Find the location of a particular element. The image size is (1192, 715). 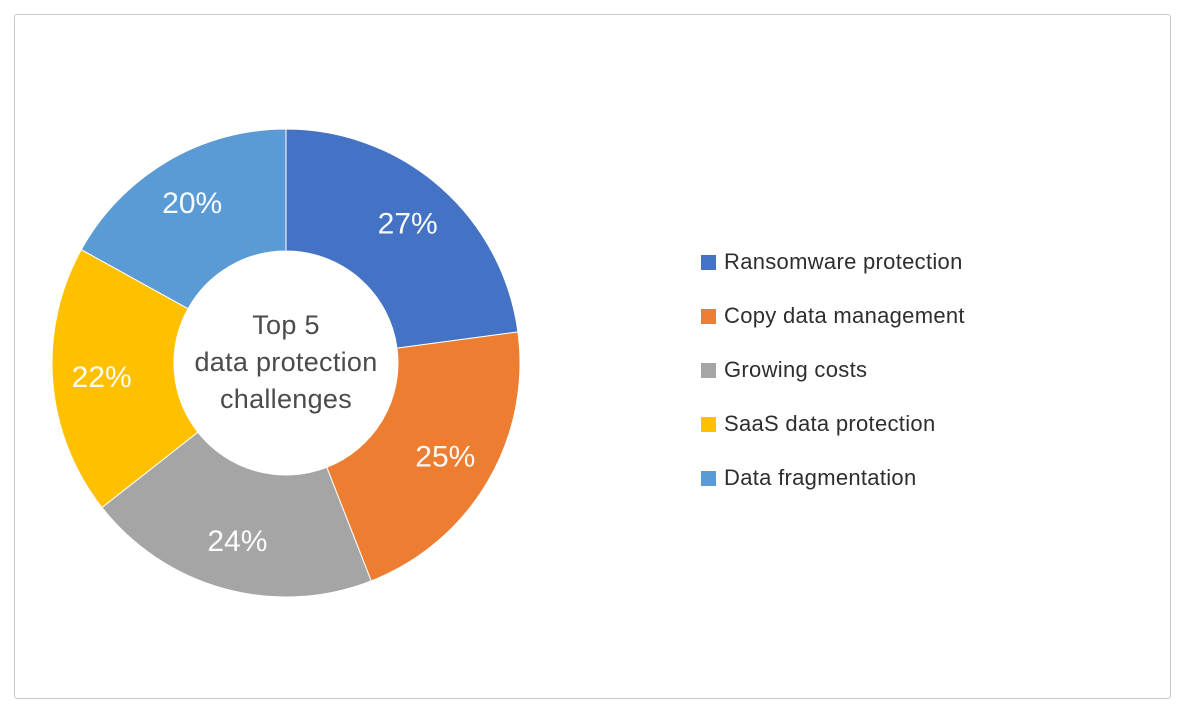

donut-percent-label-1: 25% is located at coordinates (445, 456).